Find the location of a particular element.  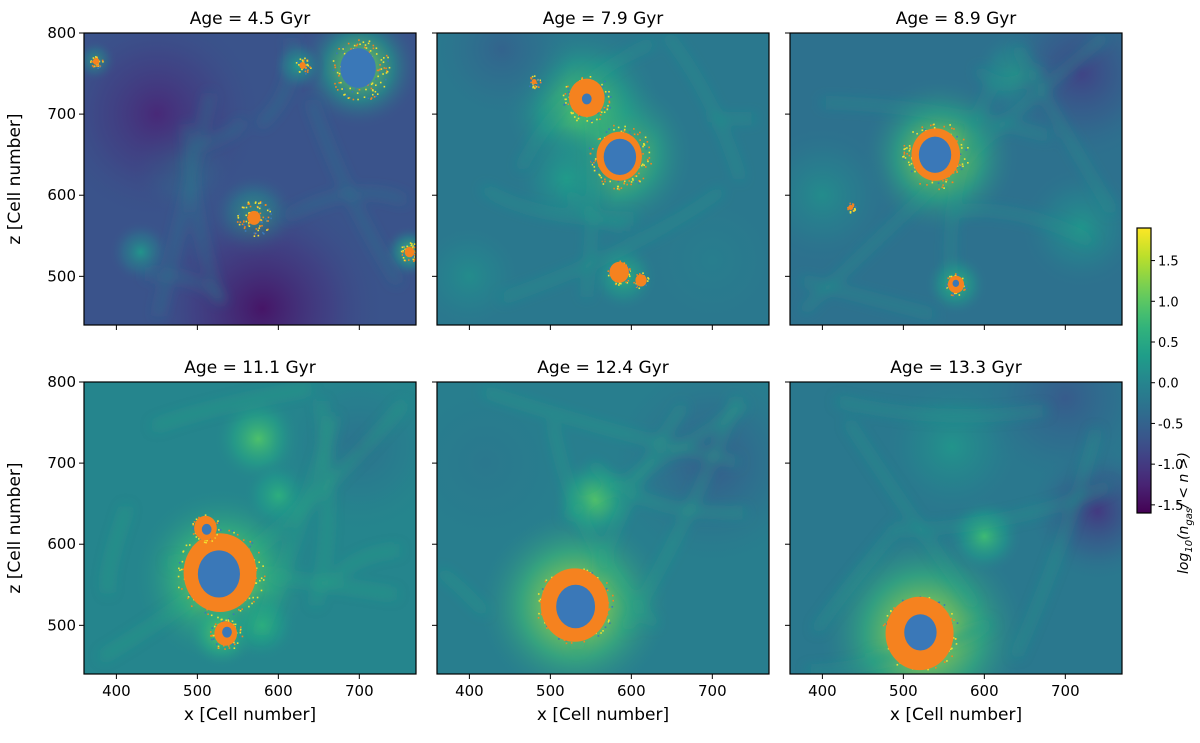

x-tick-label: 700 is located at coordinates (712, 691).